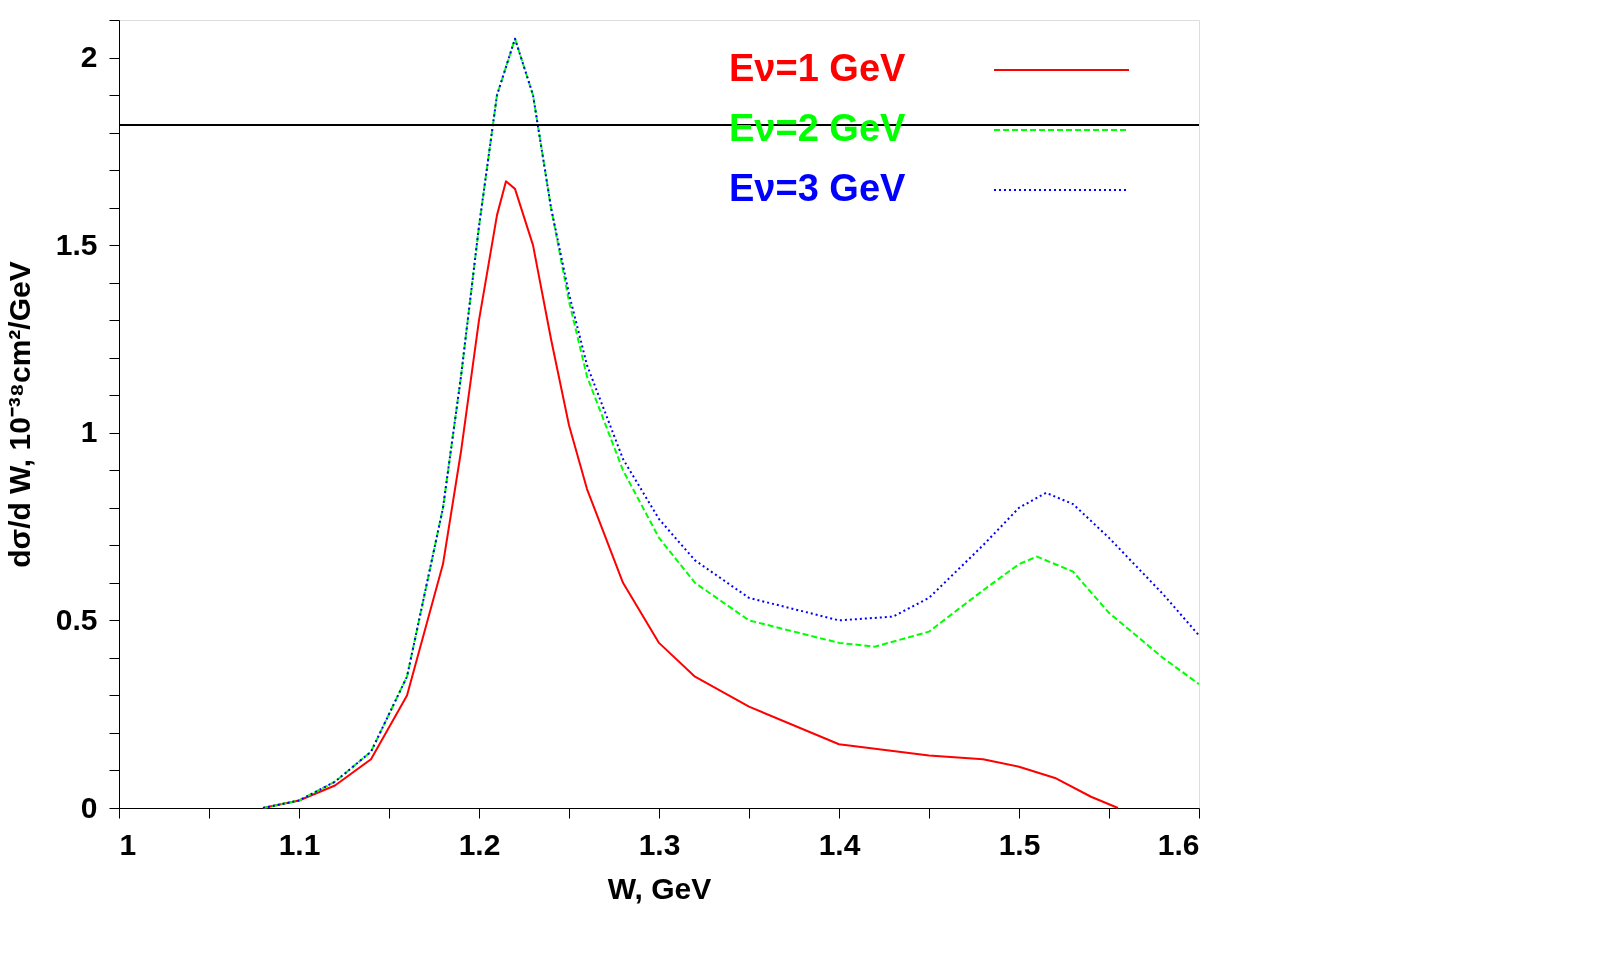  Describe the element at coordinates (89, 807) in the screenshot. I see `y-tick-label: 0` at that location.